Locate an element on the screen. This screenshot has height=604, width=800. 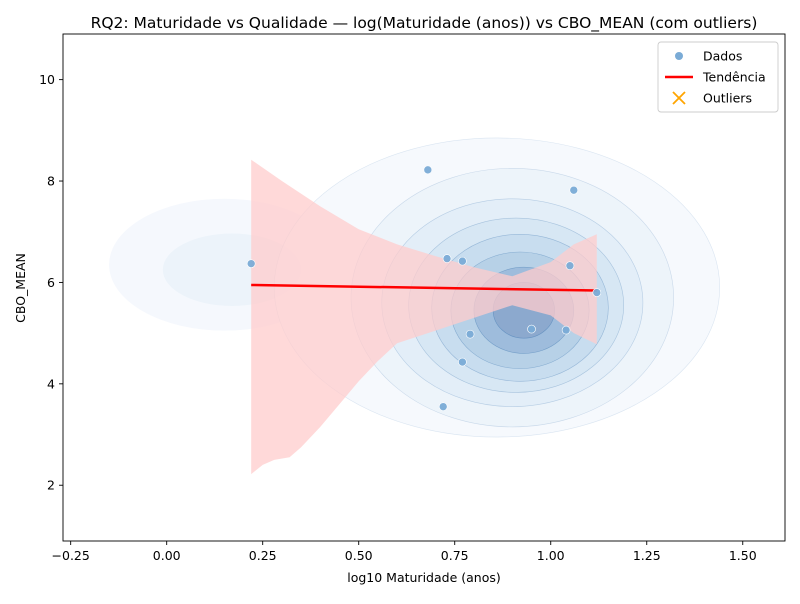
y-axis-label: CBO_MEAN is located at coordinates (20, 288).